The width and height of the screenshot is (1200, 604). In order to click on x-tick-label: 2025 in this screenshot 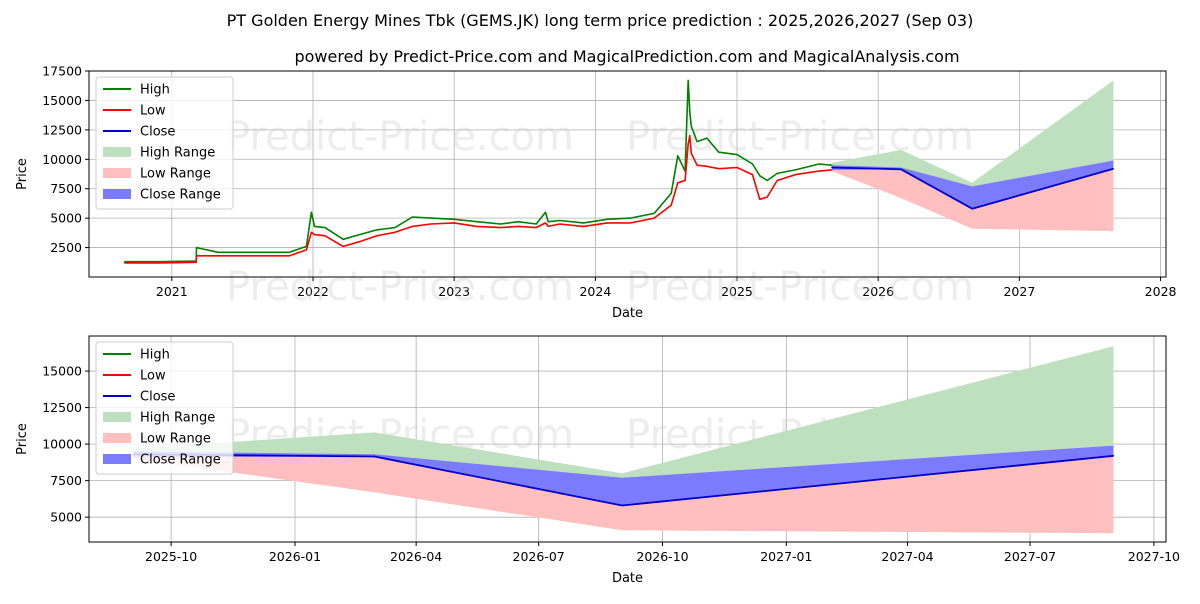, I will do `click(737, 291)`.